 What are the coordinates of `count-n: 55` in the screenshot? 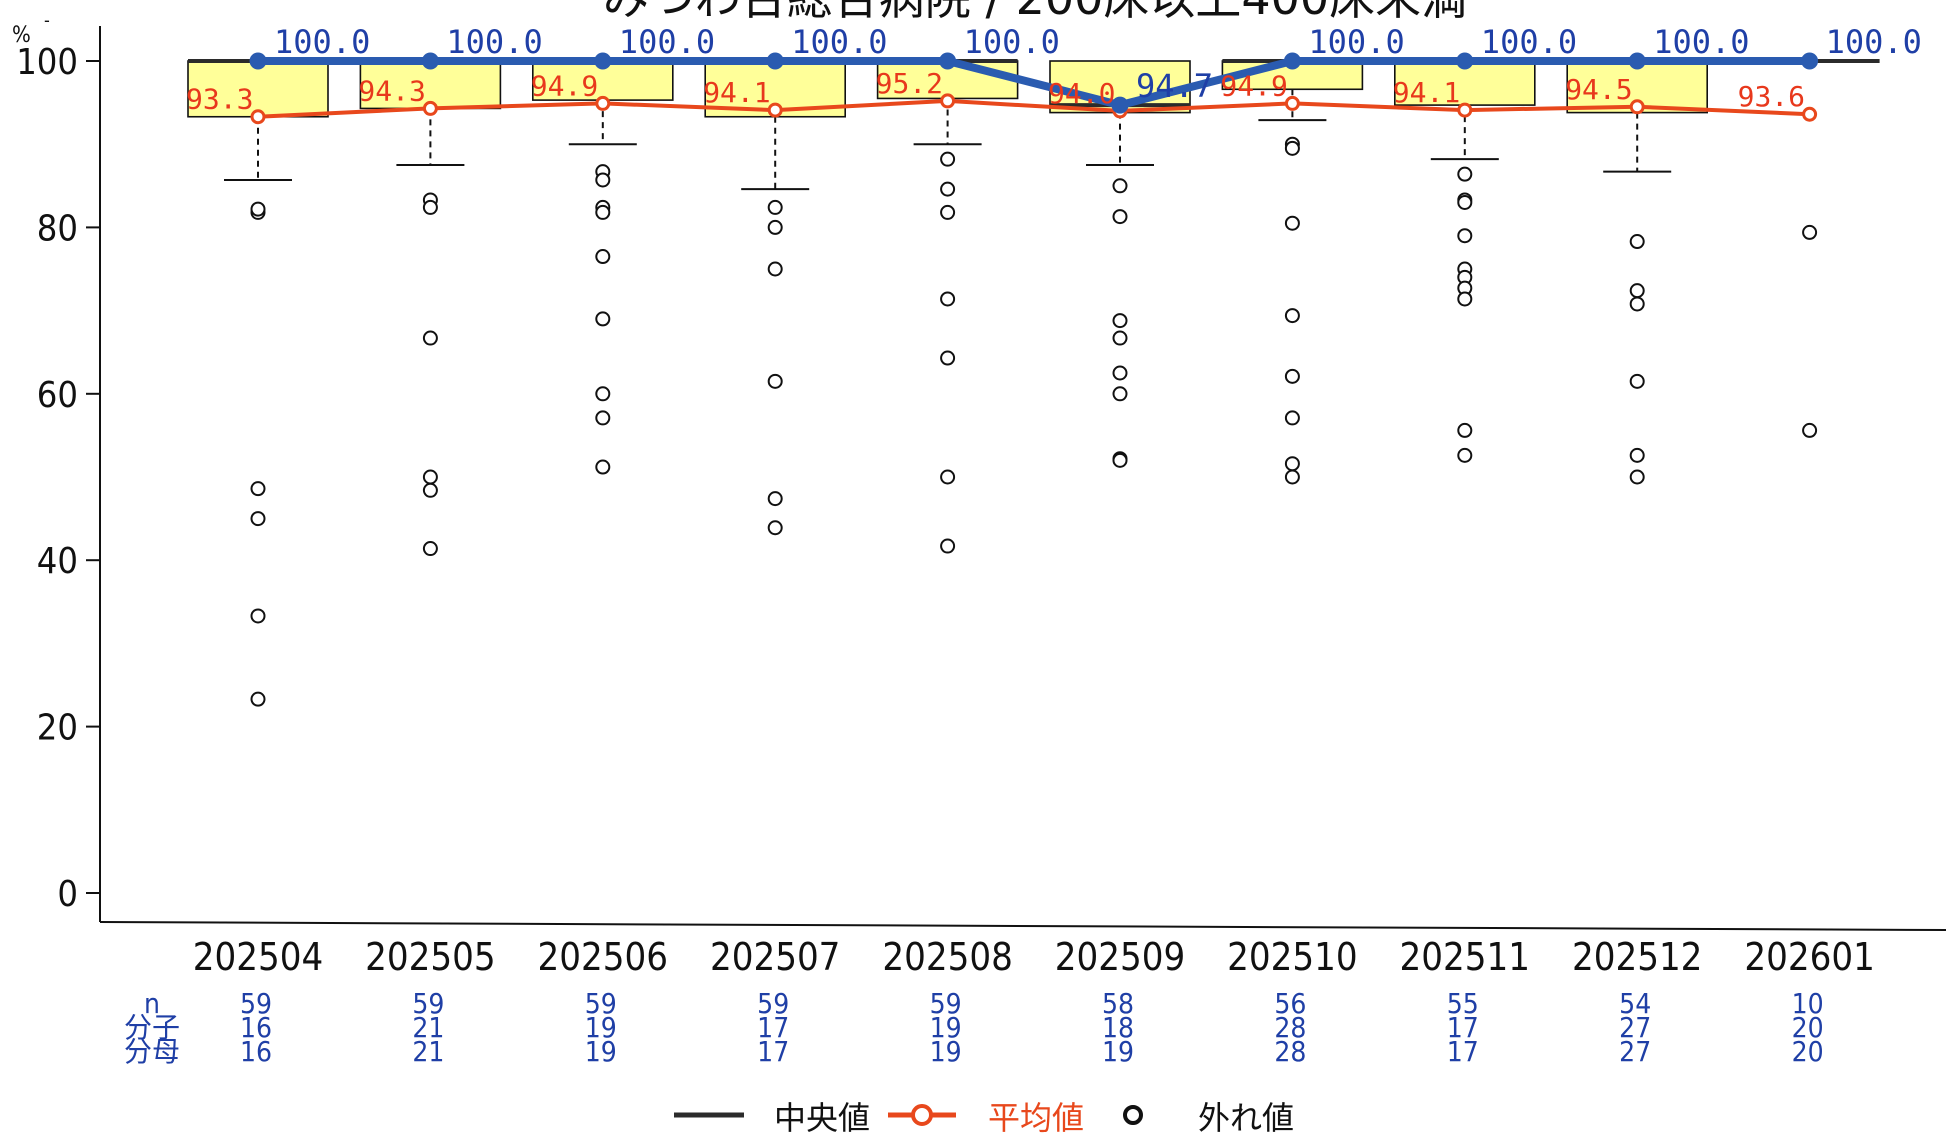 It's located at (1463, 1003).